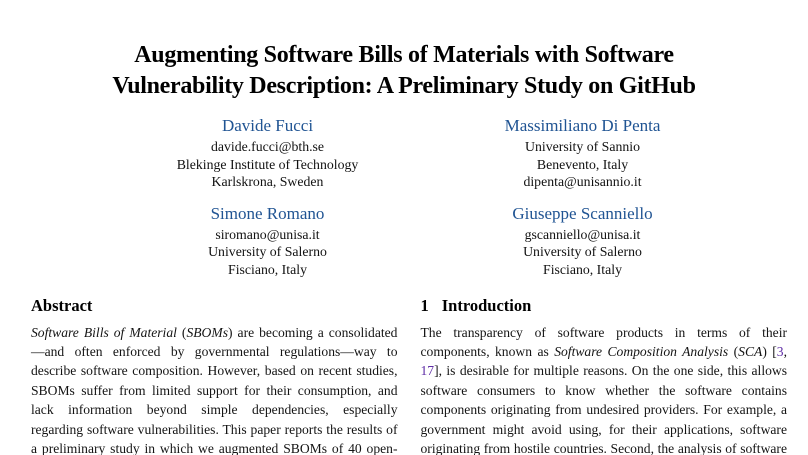  I want to click on abstract-segment: SBOMs, so click(207, 332).